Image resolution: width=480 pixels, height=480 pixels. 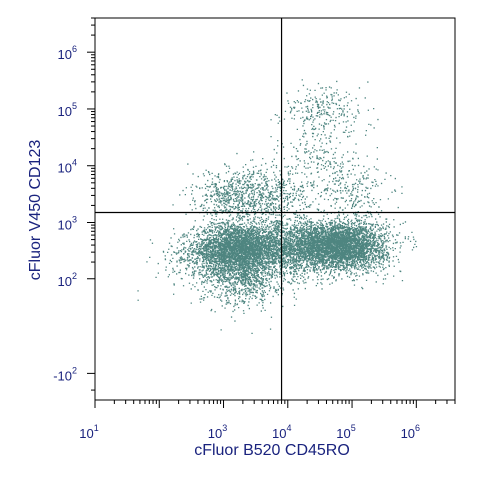 I want to click on x-tick-exponent: 4, so click(x=289, y=428).